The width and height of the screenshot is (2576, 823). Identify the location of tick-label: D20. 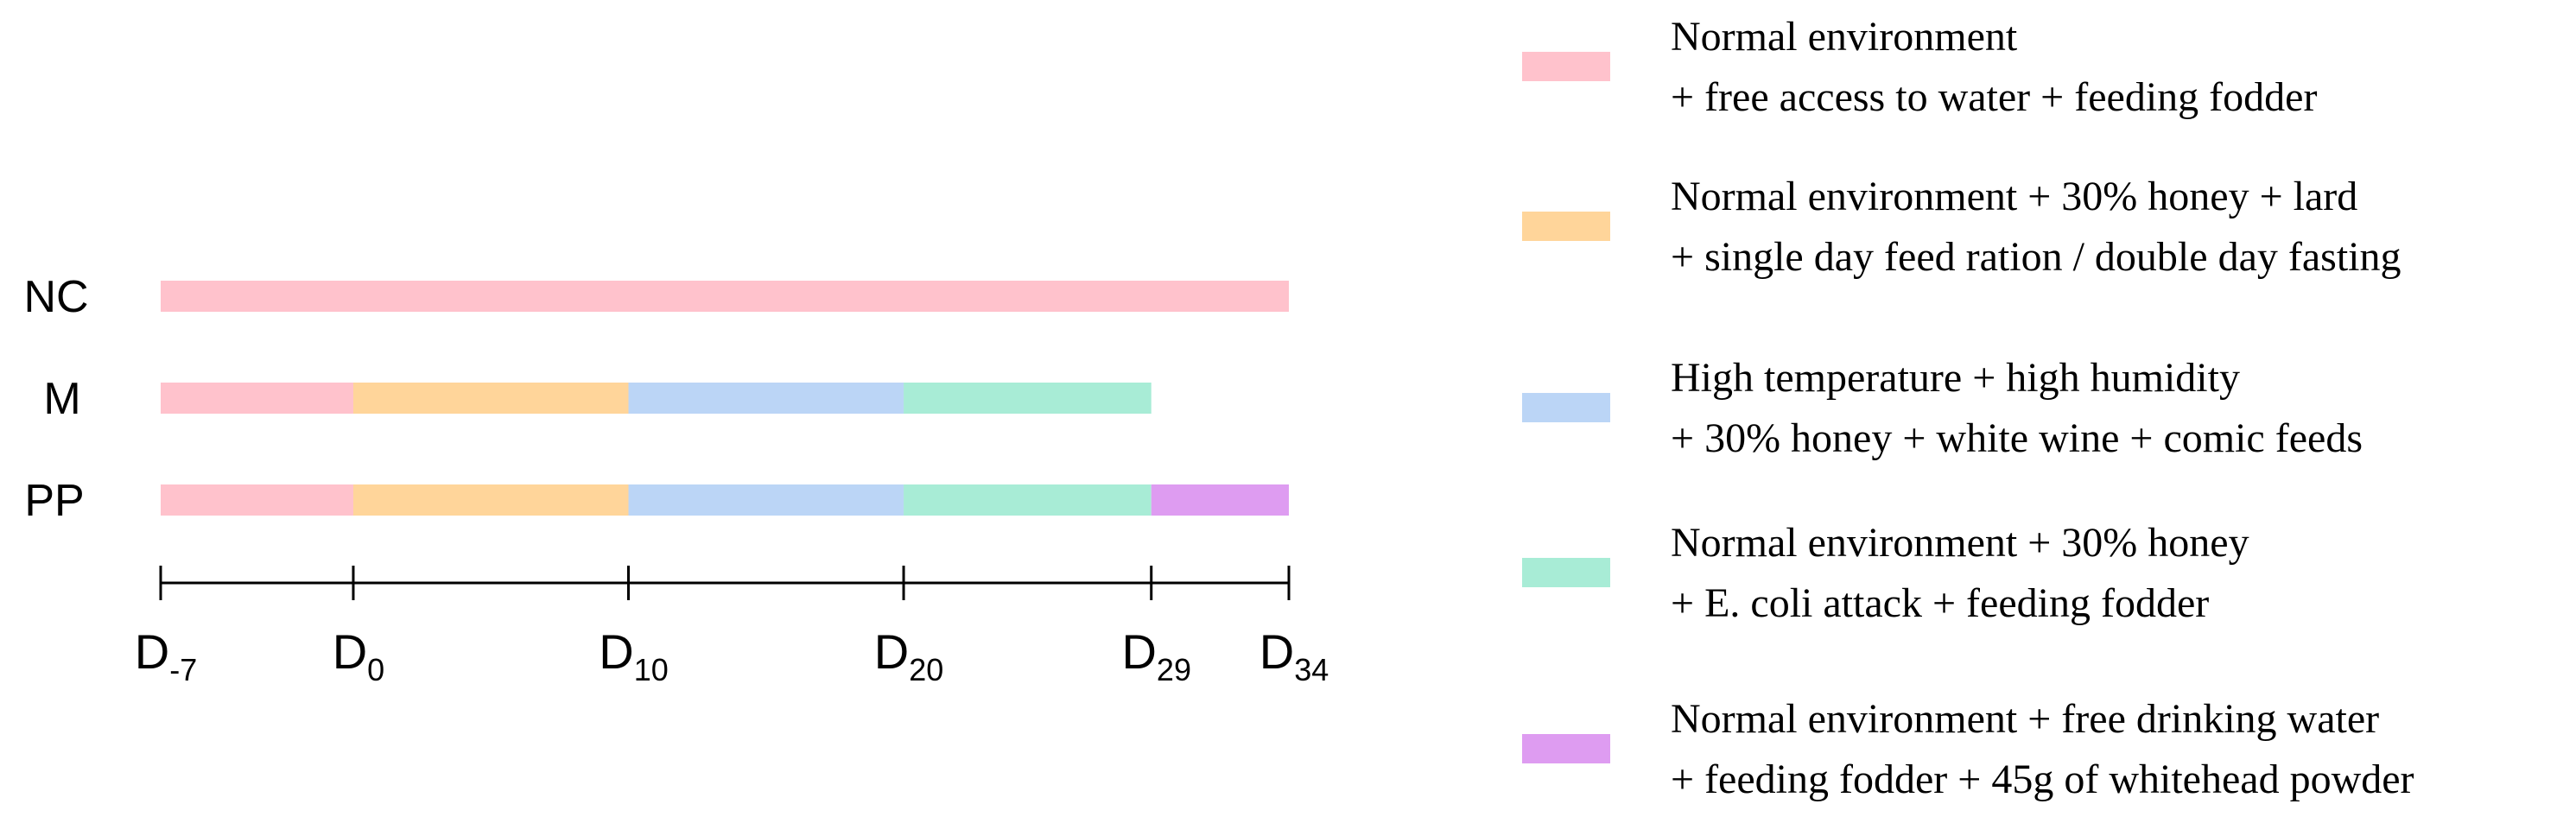
(909, 655).